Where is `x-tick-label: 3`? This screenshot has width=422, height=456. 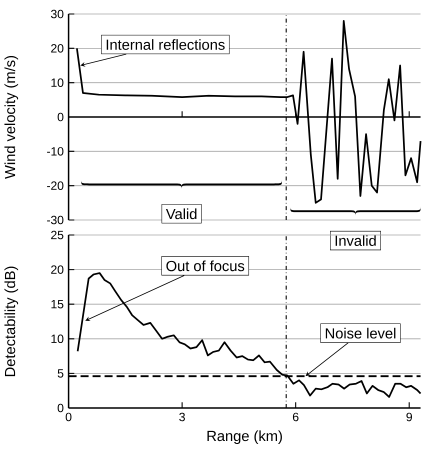
x-tick-label: 3 is located at coordinates (182, 417).